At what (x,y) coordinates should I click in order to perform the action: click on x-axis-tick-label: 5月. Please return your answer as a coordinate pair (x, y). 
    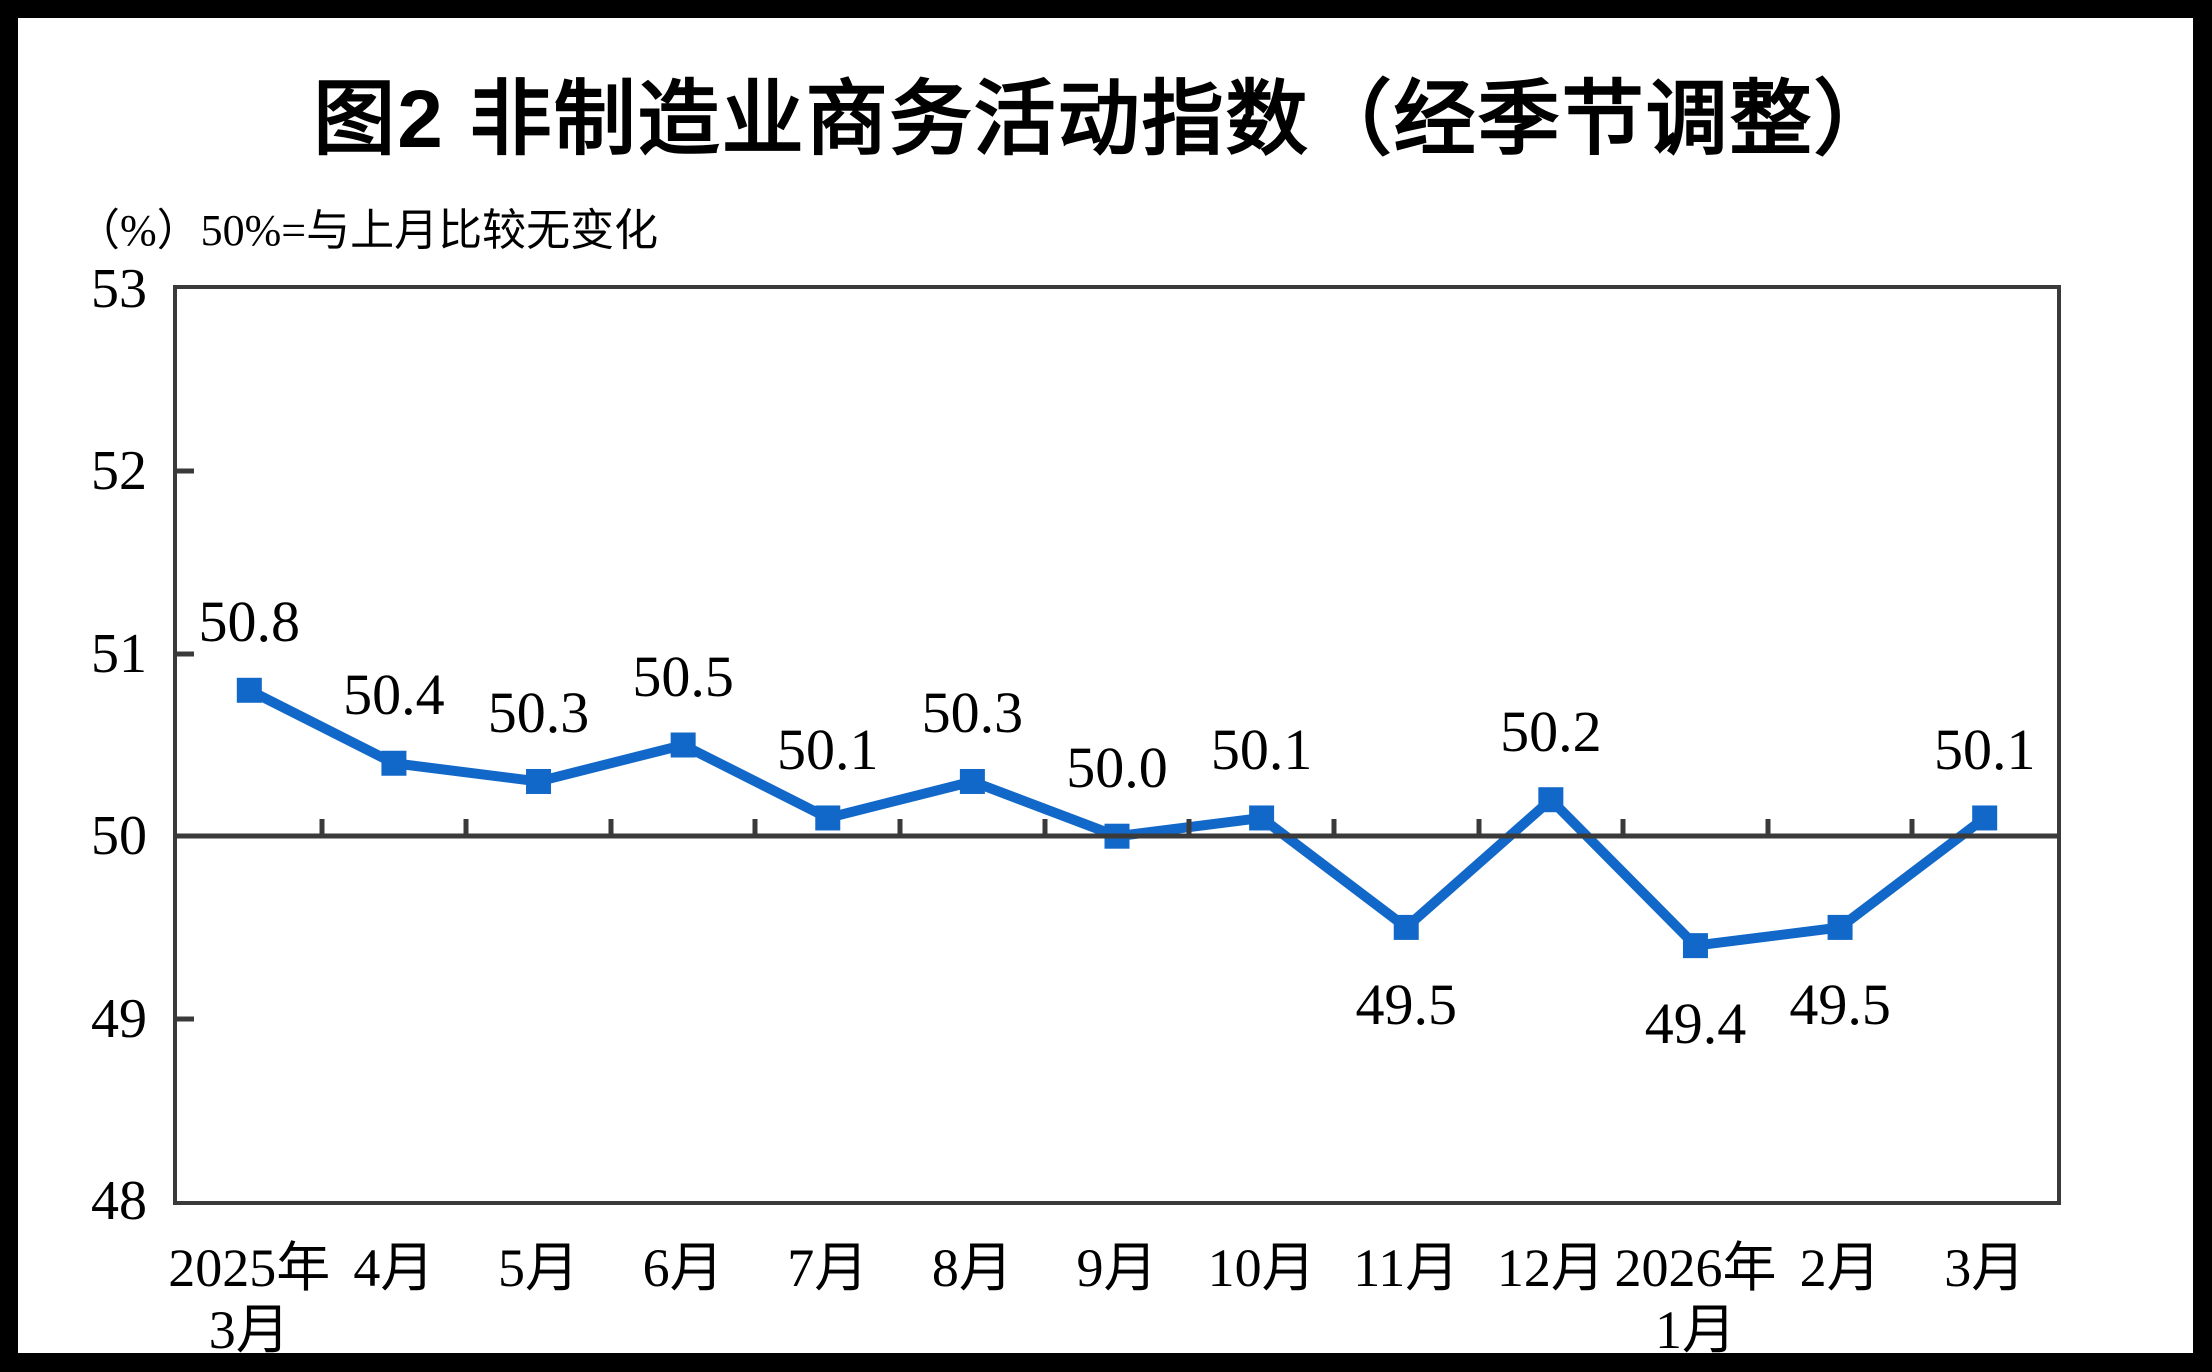
    Looking at the image, I should click on (538, 1268).